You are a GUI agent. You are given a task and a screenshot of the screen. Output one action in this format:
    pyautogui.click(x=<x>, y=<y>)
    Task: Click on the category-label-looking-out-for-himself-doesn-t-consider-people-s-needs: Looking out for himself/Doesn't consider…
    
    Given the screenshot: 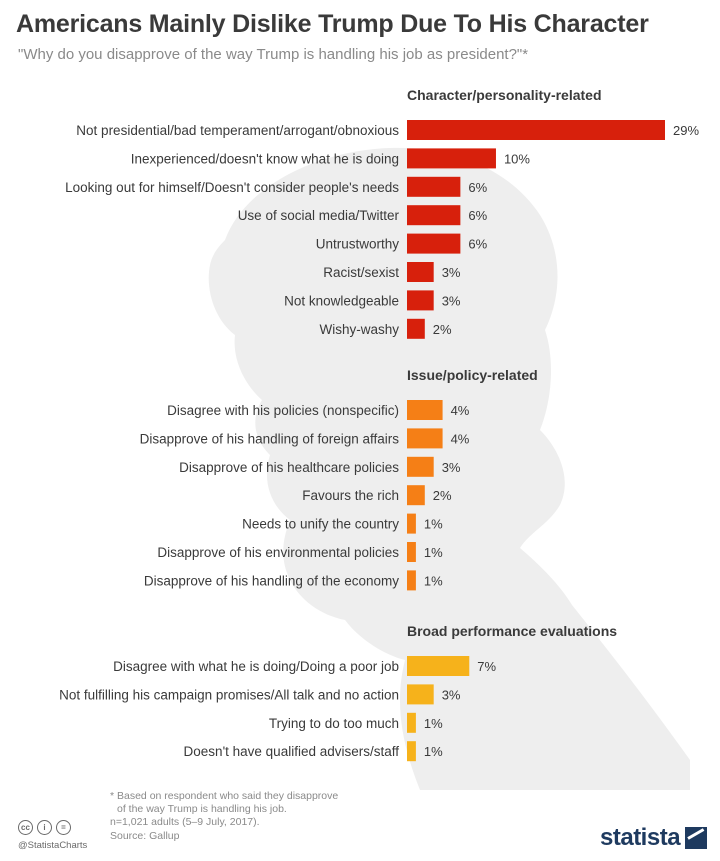 What is the action you would take?
    pyautogui.click(x=232, y=187)
    